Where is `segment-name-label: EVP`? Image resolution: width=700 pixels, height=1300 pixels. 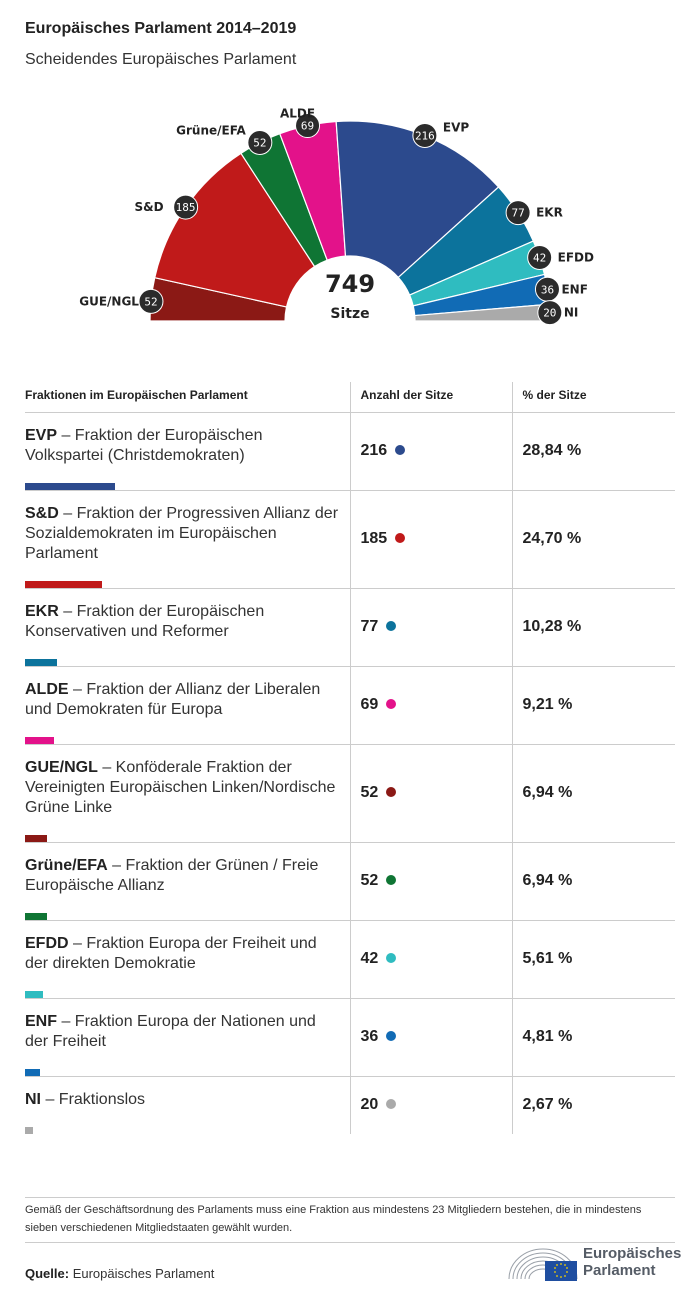 segment-name-label: EVP is located at coordinates (456, 128).